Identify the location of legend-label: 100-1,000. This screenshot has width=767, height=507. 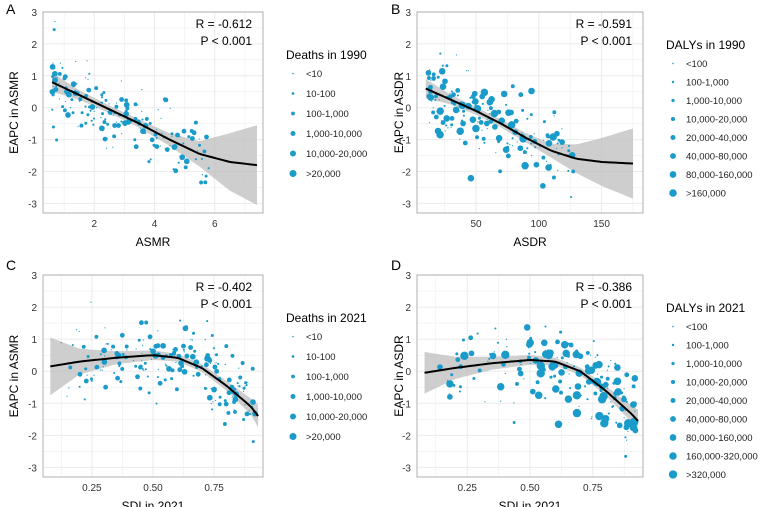
(327, 114).